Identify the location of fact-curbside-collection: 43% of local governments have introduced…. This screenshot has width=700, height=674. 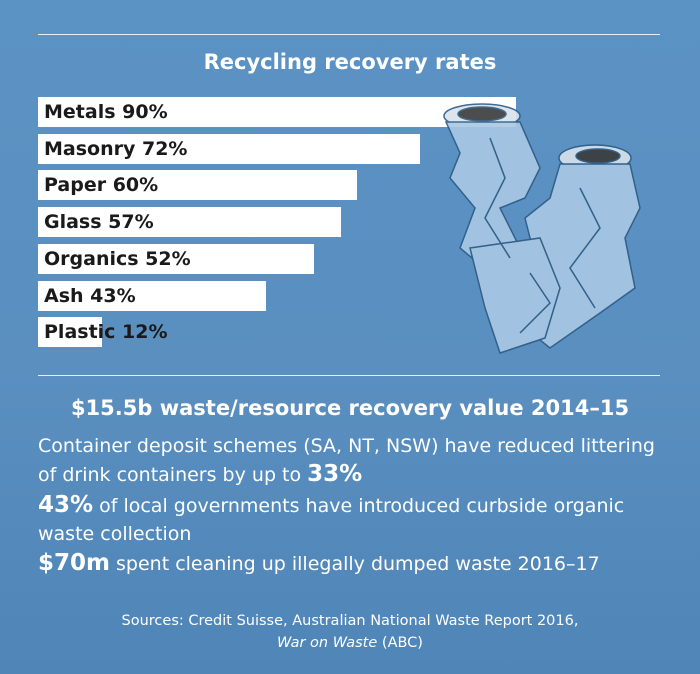
(358, 519).